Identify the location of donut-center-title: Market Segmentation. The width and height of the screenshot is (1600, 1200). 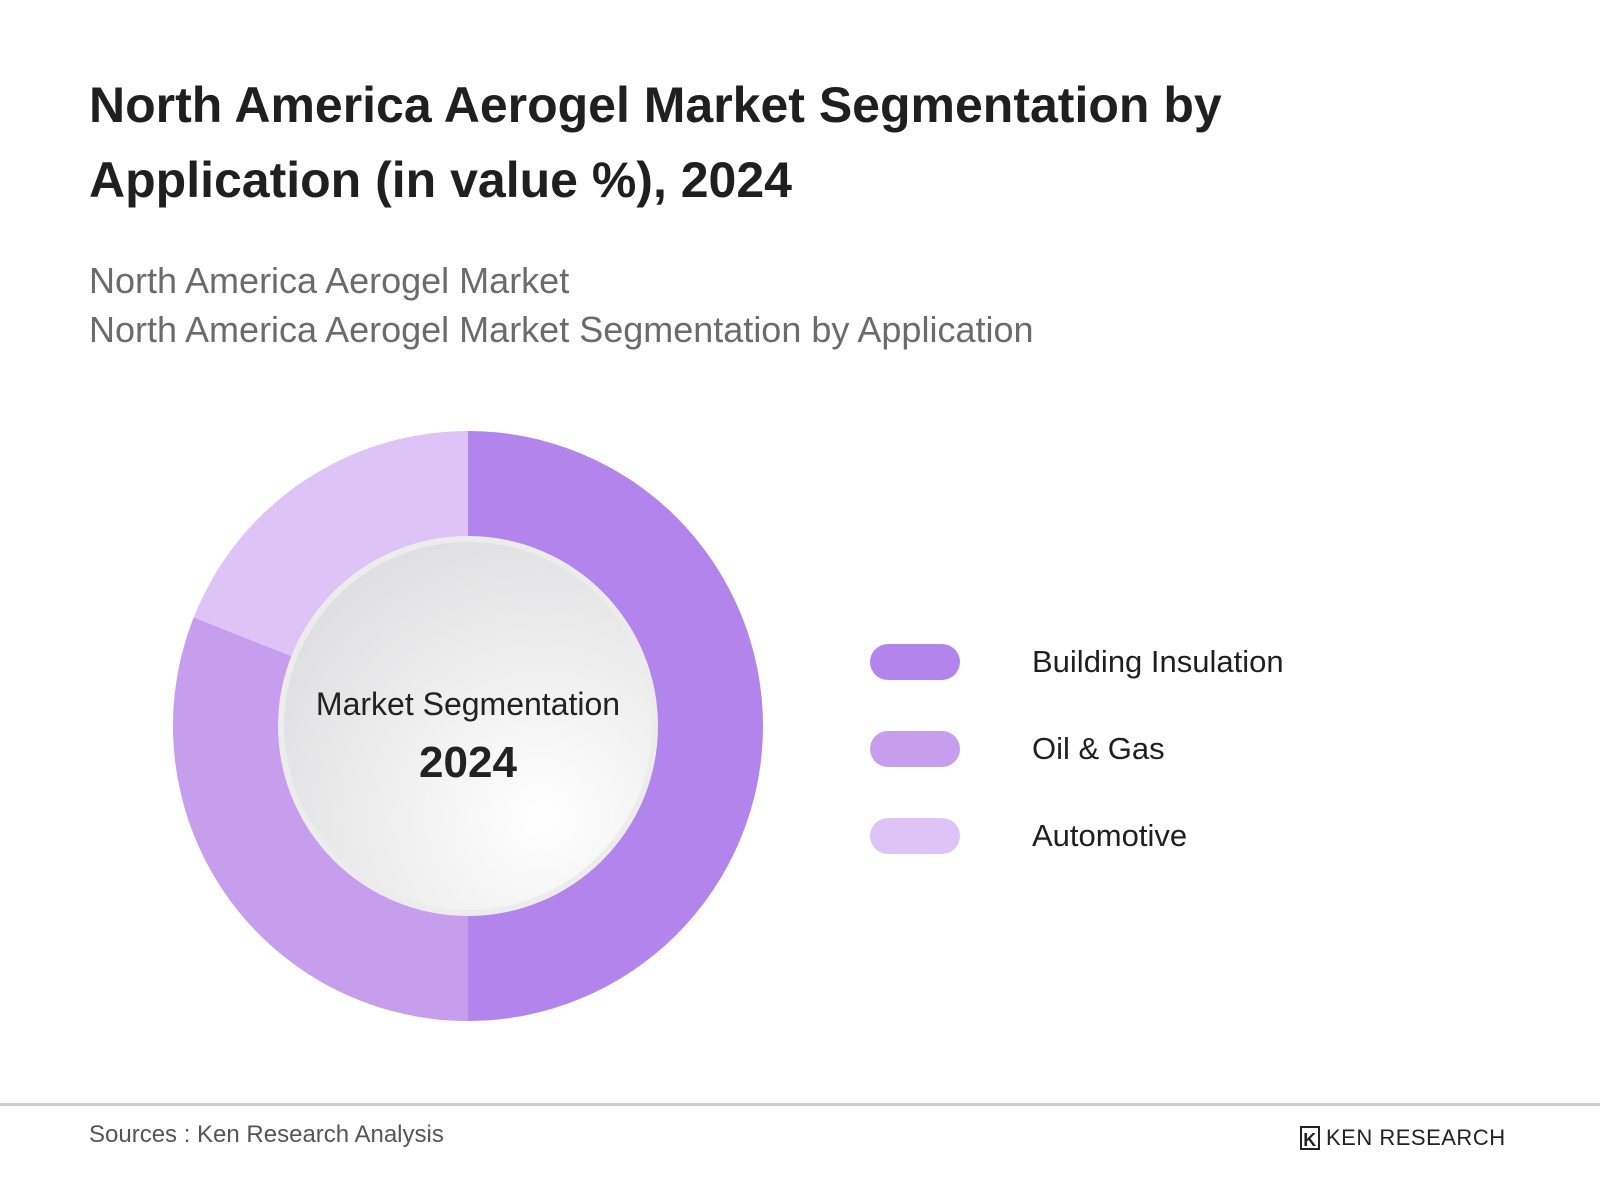
(468, 704).